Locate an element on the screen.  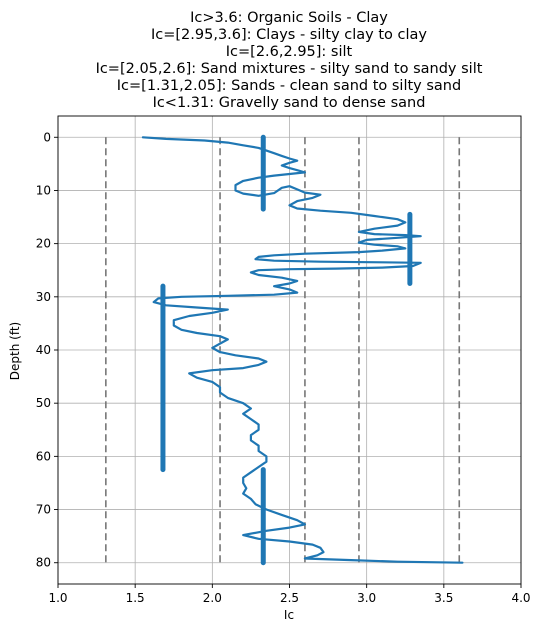
x-tick-label: 1.5 is located at coordinates (135, 598).